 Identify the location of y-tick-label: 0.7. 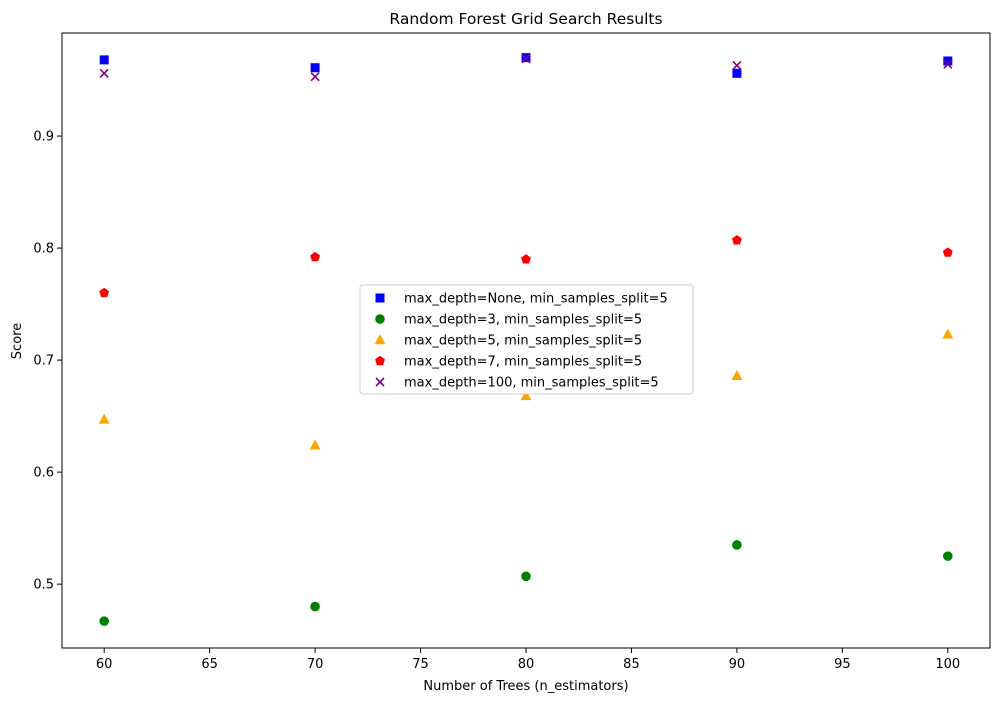
(43, 361).